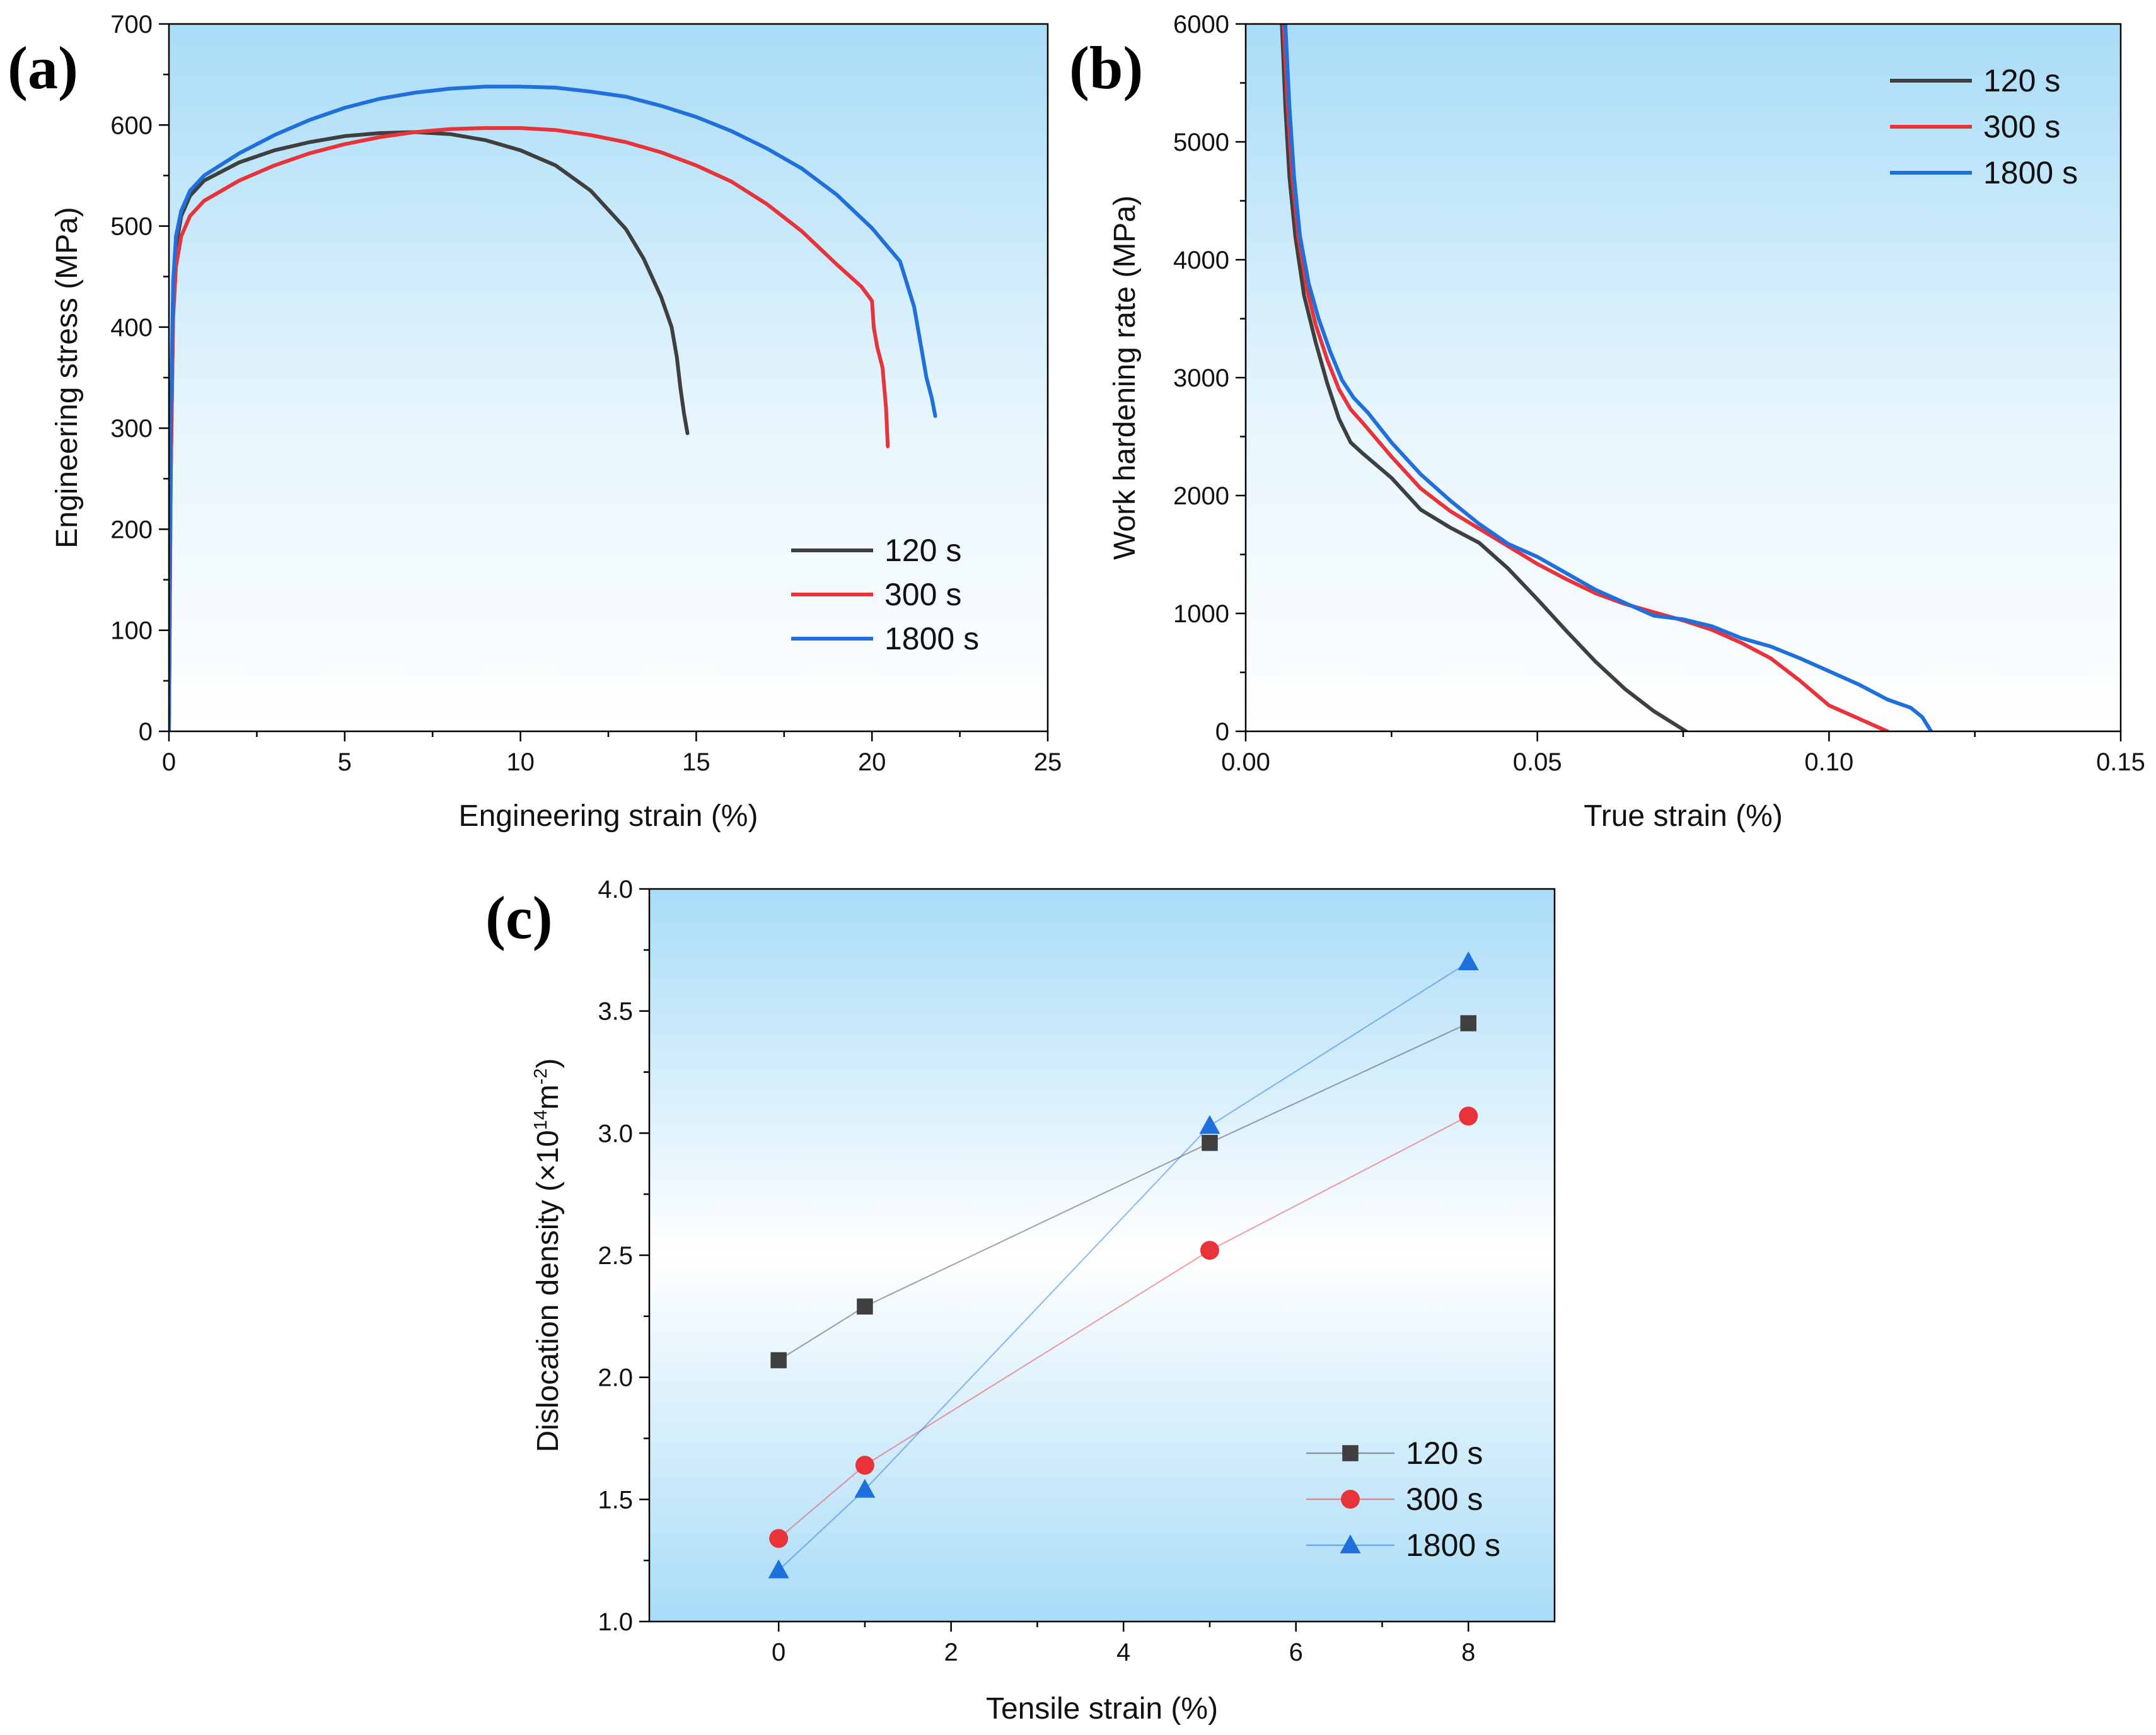 The height and width of the screenshot is (1735, 2156). Describe the element at coordinates (1829, 762) in the screenshot. I see `x-tick-label: 0.10` at that location.